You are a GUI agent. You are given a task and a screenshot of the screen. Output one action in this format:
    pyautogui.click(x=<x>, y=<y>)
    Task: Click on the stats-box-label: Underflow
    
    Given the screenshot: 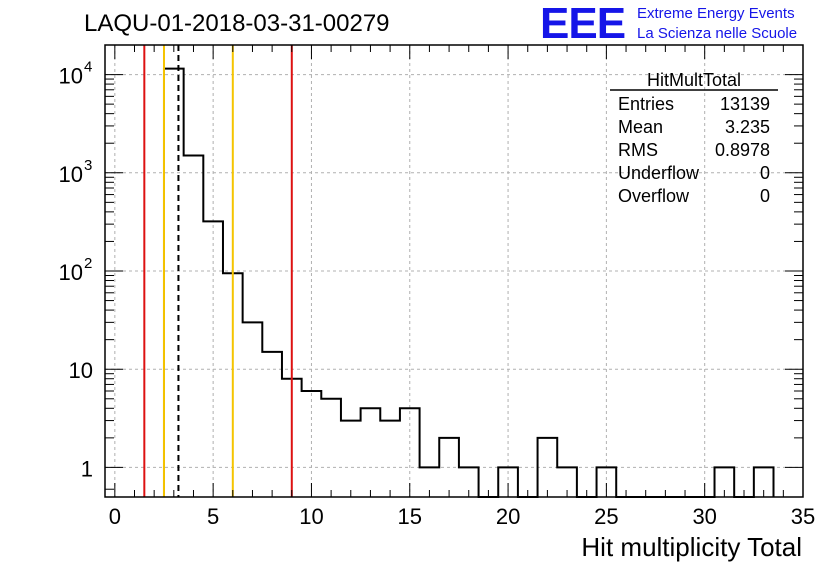 What is the action you would take?
    pyautogui.click(x=659, y=173)
    